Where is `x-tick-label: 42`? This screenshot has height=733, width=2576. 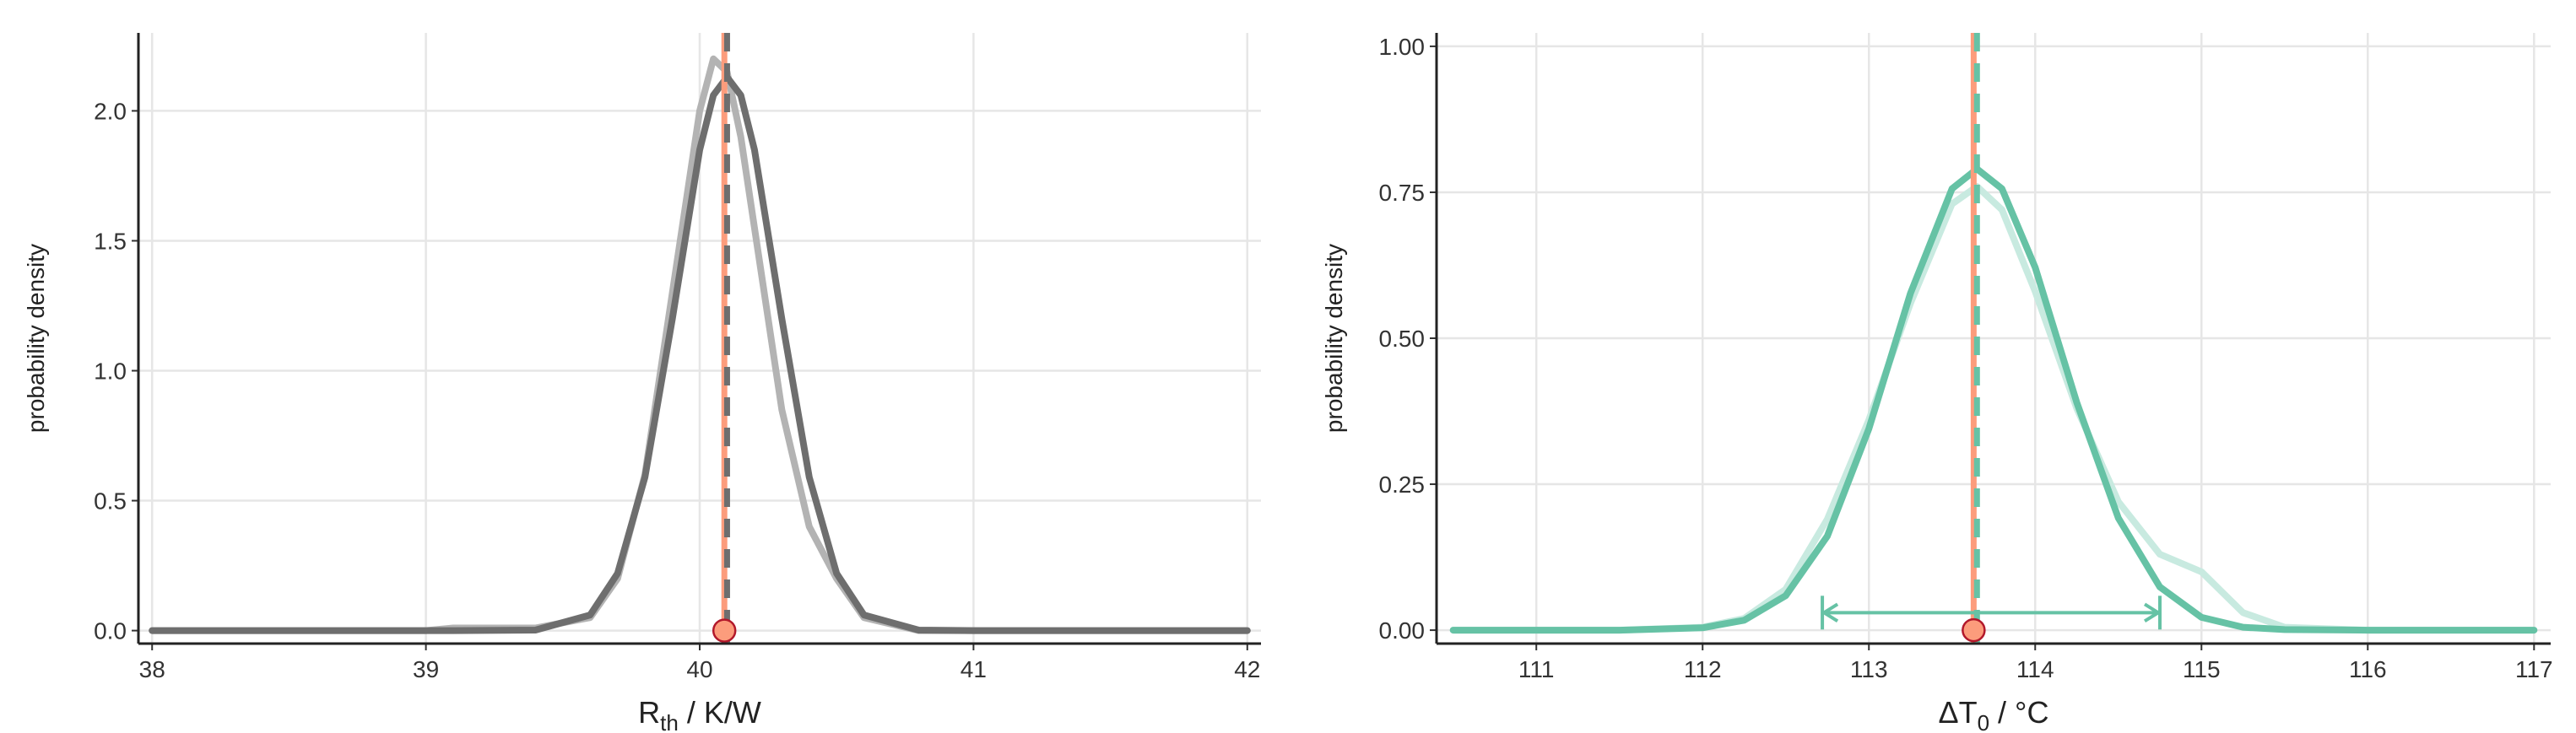 x-tick-label: 42 is located at coordinates (1247, 669).